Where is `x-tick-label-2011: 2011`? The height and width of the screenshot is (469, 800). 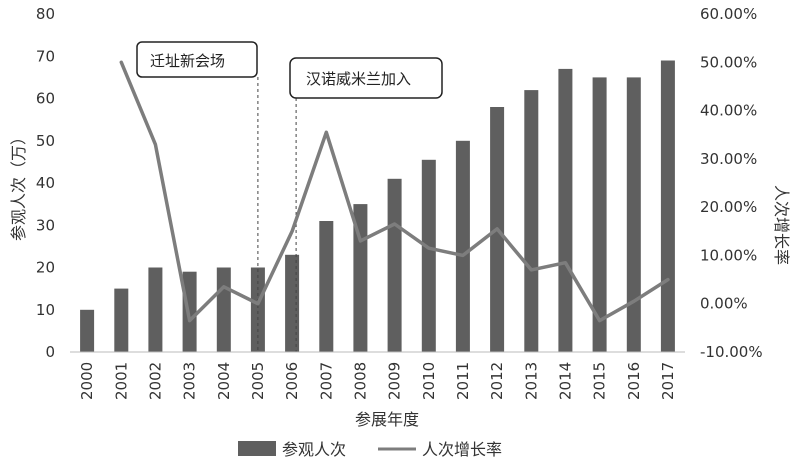
x-tick-label-2011: 2011 is located at coordinates (463, 381).